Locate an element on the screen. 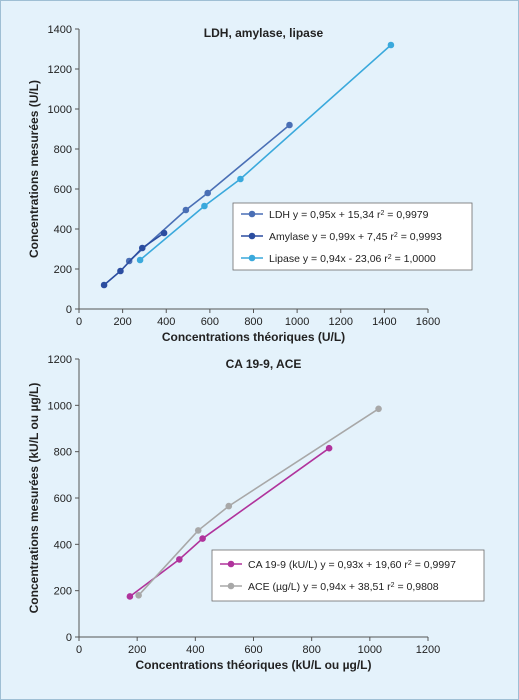  series-ace-g-l- is located at coordinates (258, 502).